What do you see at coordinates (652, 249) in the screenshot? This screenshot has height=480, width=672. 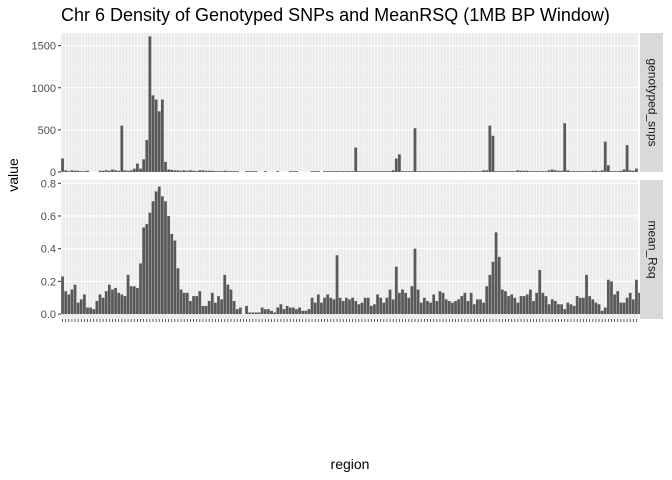 I see `facet-strip-label: mean_Rsq` at bounding box center [652, 249].